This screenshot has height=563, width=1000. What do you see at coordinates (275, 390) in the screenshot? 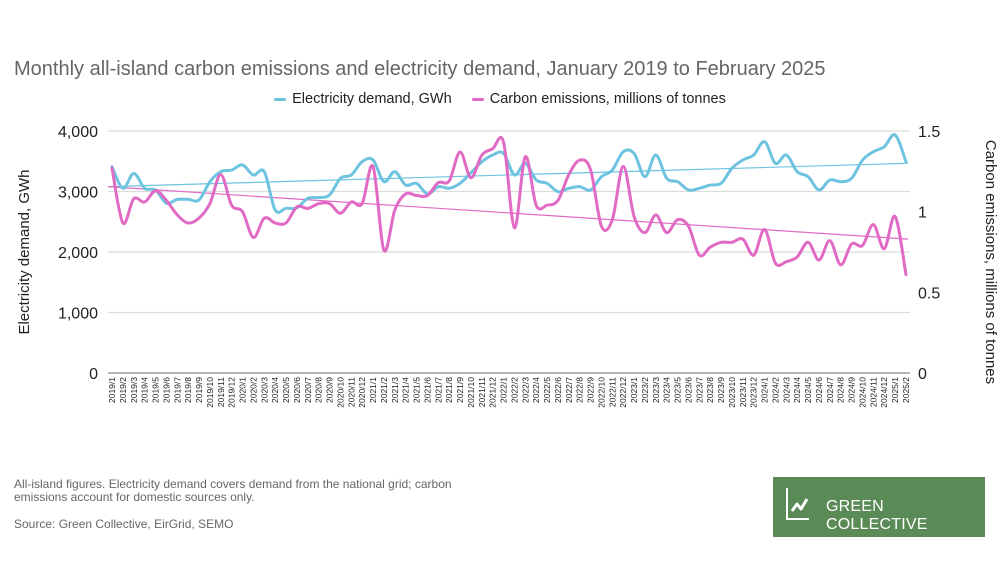
I see `x-tick-label: 2020/4` at bounding box center [275, 390].